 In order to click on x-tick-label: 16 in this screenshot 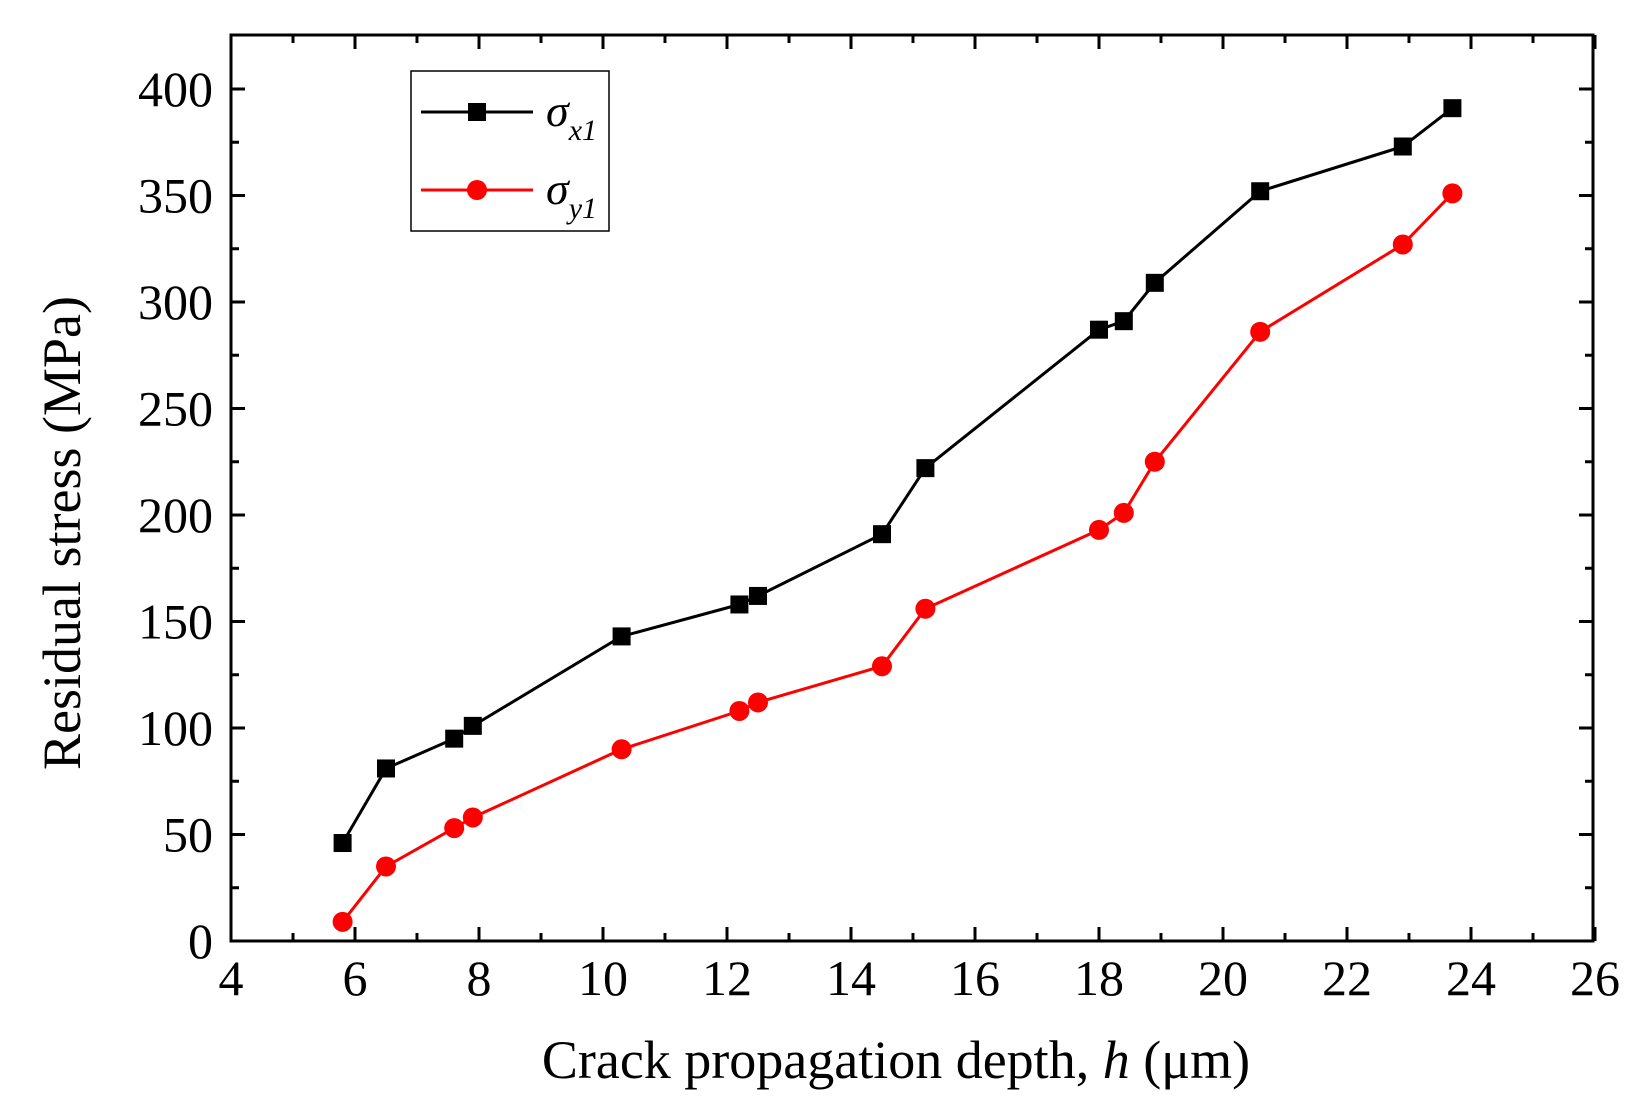, I will do `click(975, 978)`.